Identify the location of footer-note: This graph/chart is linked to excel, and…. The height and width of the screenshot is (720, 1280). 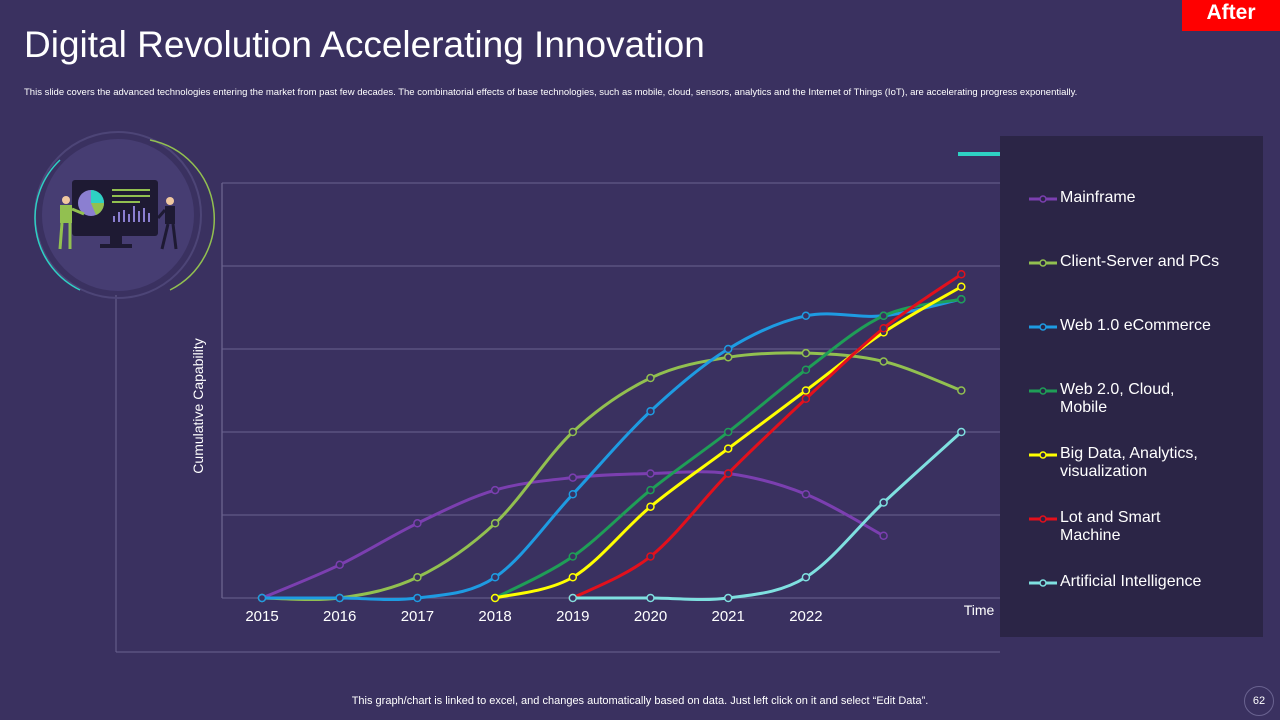
(640, 701).